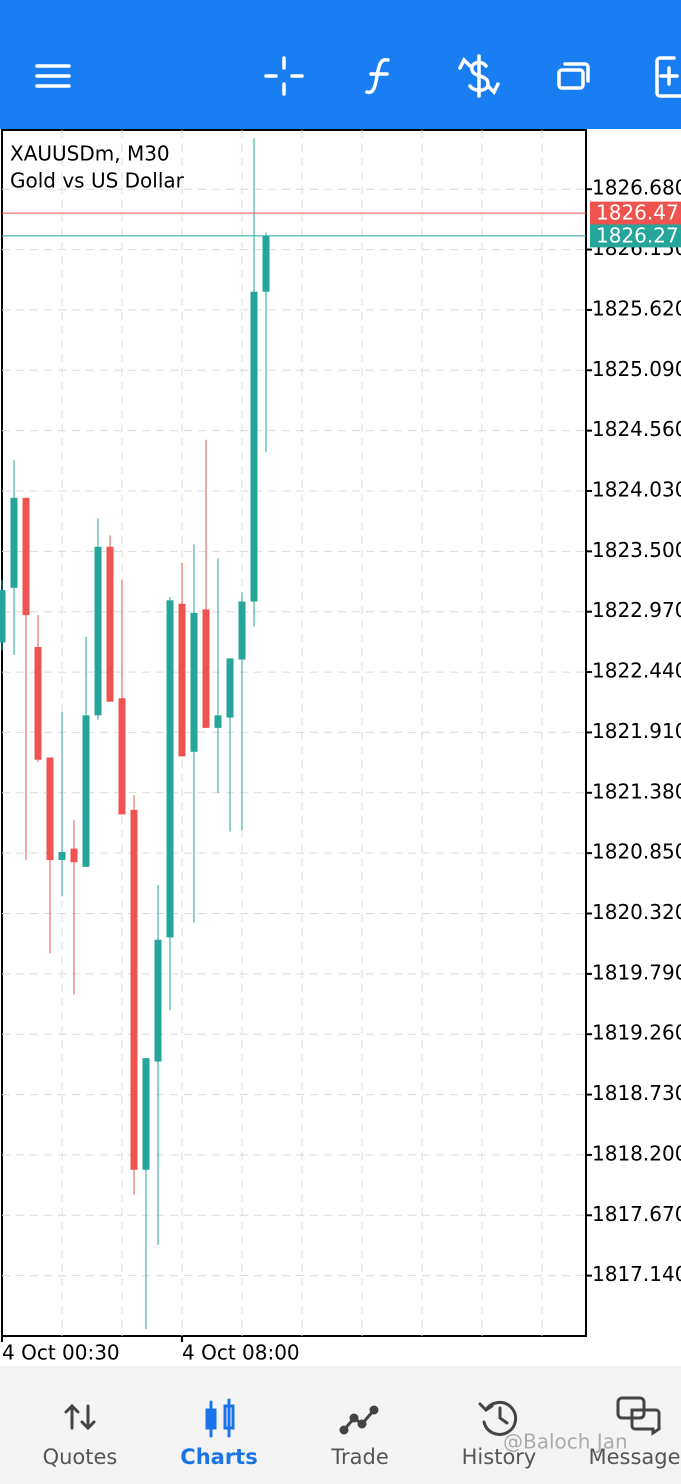  Describe the element at coordinates (358, 76) in the screenshot. I see `toolbar-icons` at that location.